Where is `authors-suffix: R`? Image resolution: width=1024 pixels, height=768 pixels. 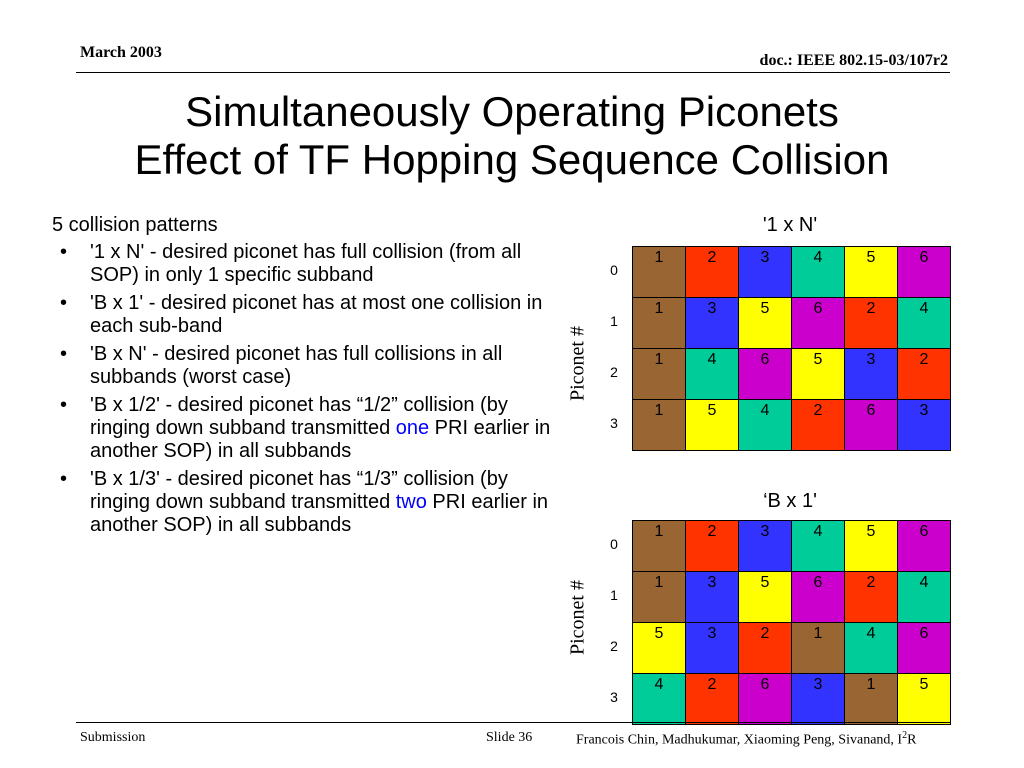
authors-suffix: R is located at coordinates (912, 740).